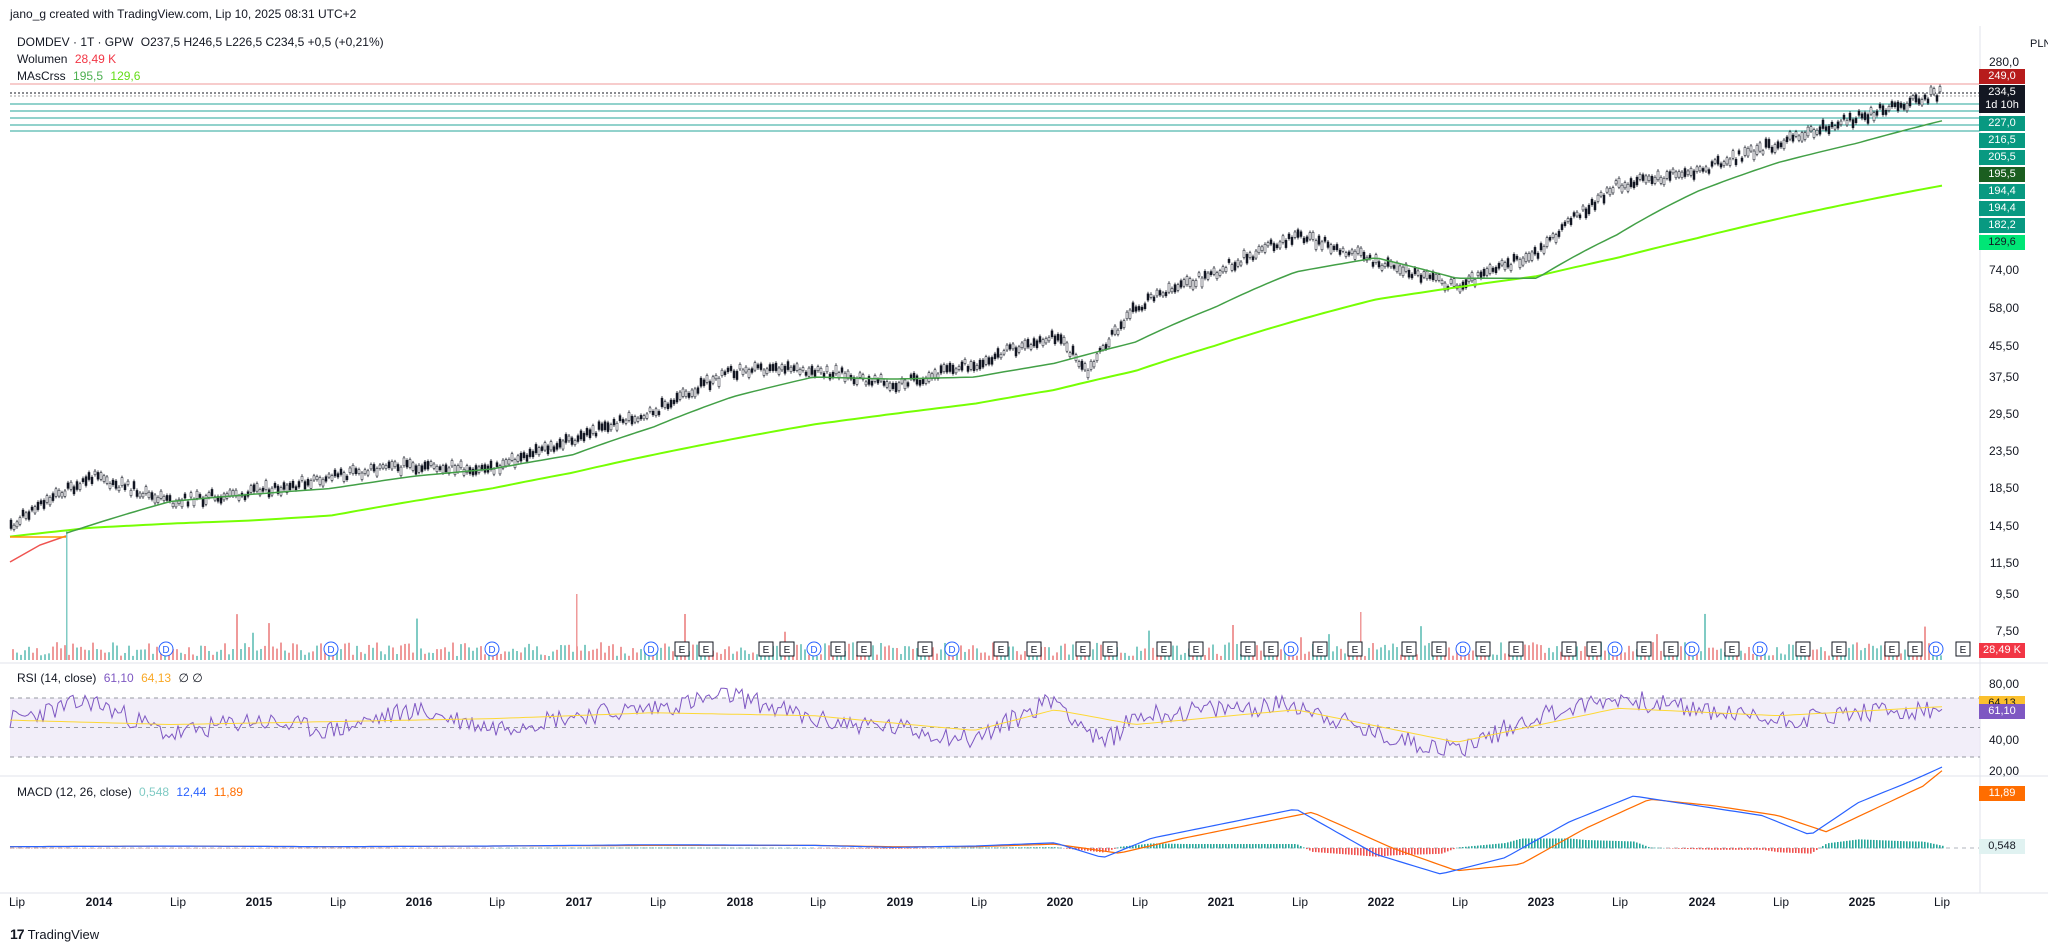  What do you see at coordinates (1644, 650) in the screenshot?
I see `earnings-marker-label: E` at bounding box center [1644, 650].